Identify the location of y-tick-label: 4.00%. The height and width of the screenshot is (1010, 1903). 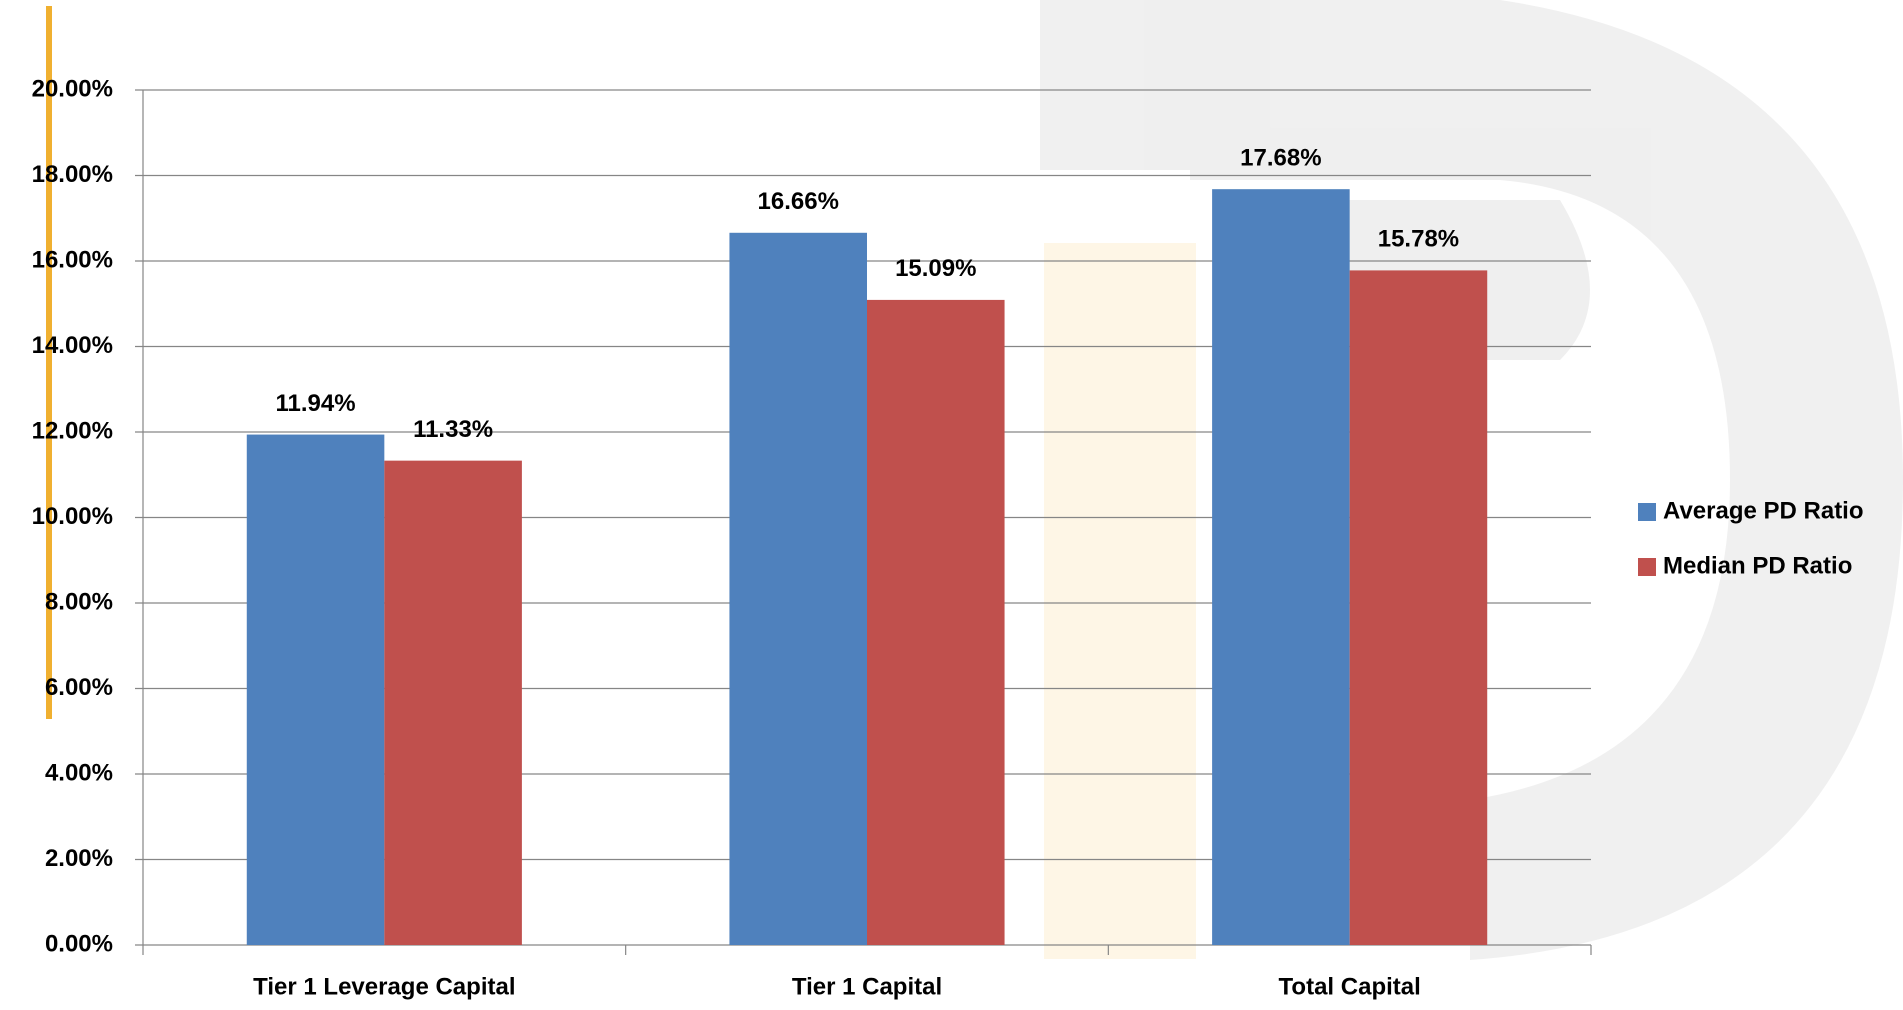
(79, 772).